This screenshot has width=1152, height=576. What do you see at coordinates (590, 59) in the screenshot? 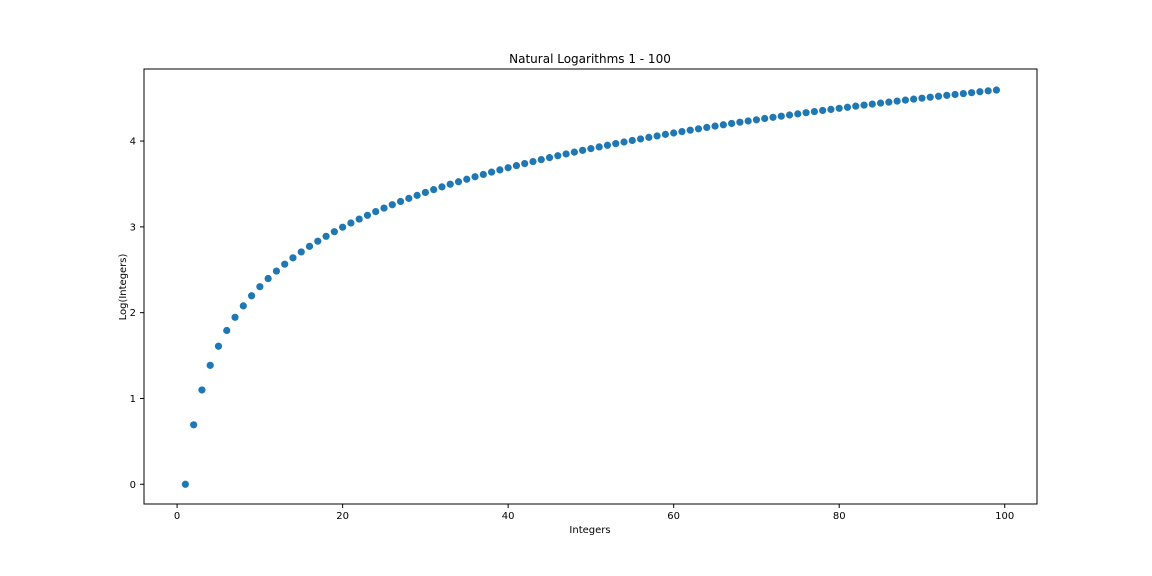
I see `chart-title: Natural Logarithms 1 - 100` at bounding box center [590, 59].